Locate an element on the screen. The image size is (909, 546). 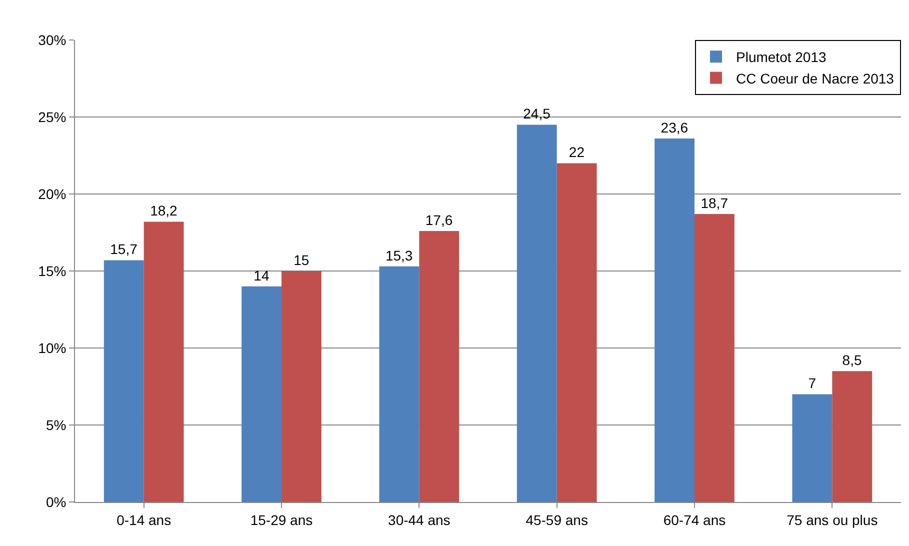
y-tick-label: 20% is located at coordinates (52, 194).